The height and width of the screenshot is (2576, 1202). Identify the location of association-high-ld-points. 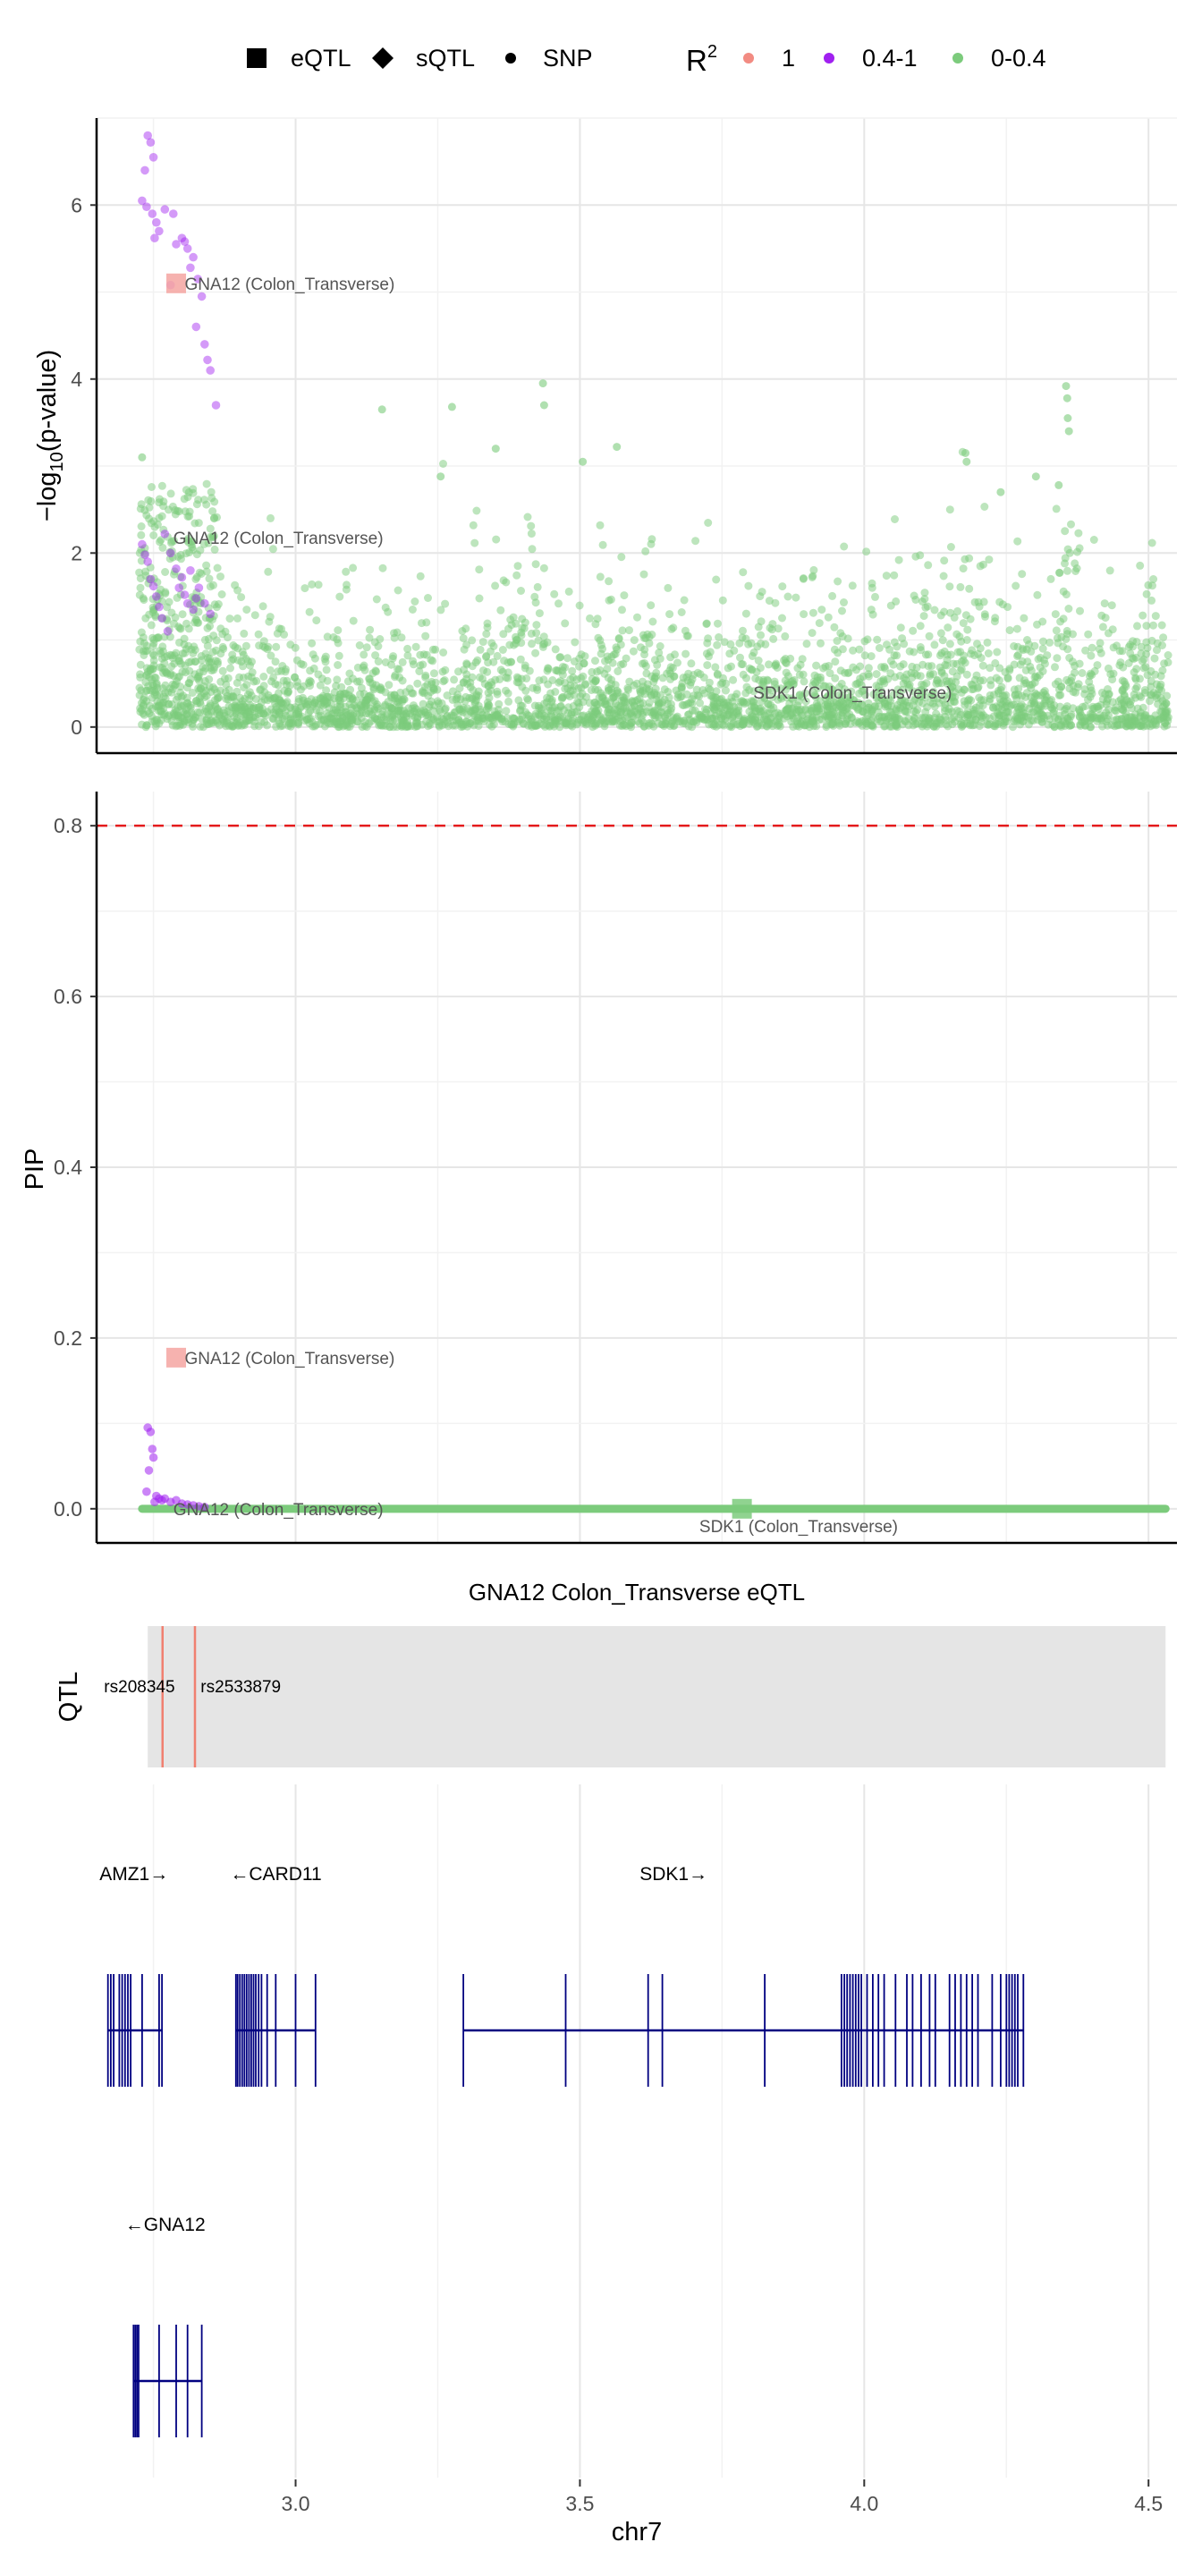
(179, 383).